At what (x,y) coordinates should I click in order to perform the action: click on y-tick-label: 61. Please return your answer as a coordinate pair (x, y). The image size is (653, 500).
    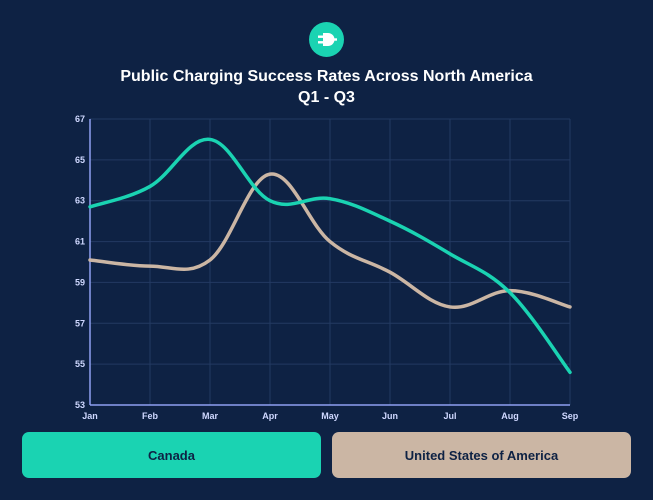
    Looking at the image, I should click on (80, 242).